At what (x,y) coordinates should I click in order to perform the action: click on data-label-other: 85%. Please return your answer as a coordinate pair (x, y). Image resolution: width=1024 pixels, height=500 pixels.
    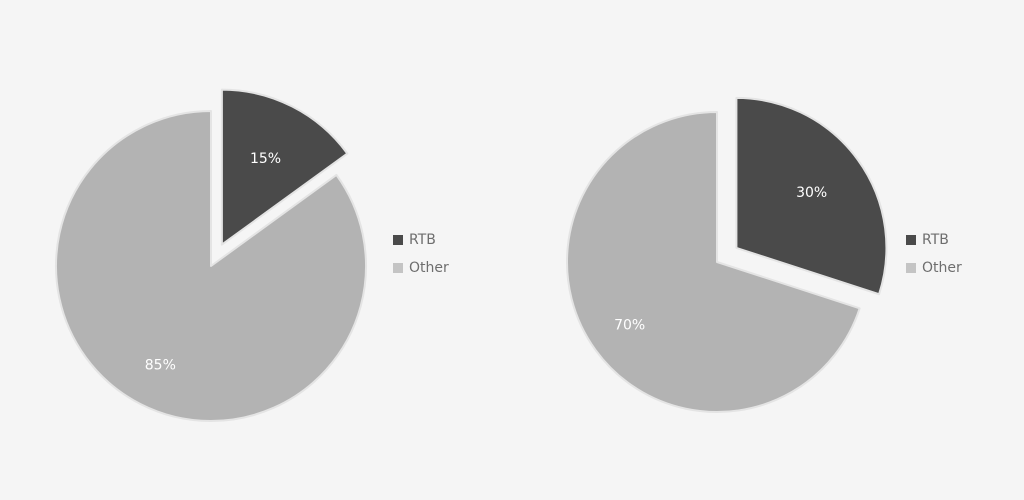
    Looking at the image, I should click on (160, 365).